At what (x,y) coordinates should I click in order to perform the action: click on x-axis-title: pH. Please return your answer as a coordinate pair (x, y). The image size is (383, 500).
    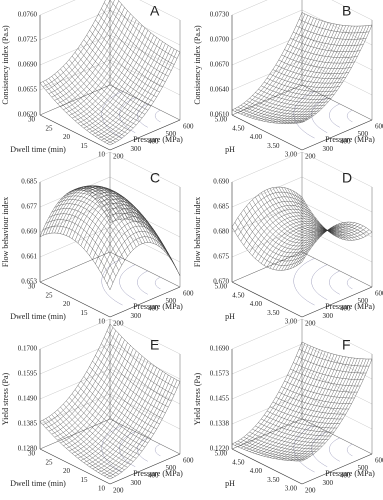
    Looking at the image, I should click on (230, 149).